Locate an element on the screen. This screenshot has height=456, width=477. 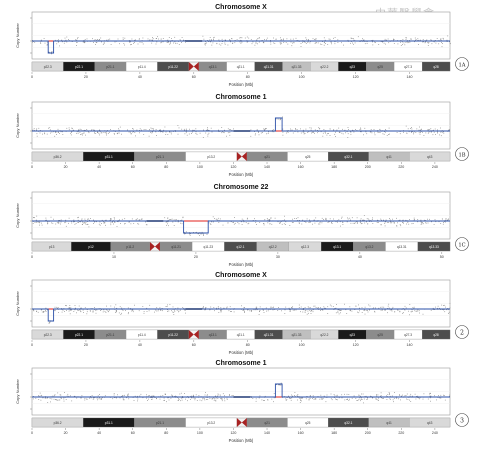
x-tick-label: 80 is located at coordinates (166, 433).